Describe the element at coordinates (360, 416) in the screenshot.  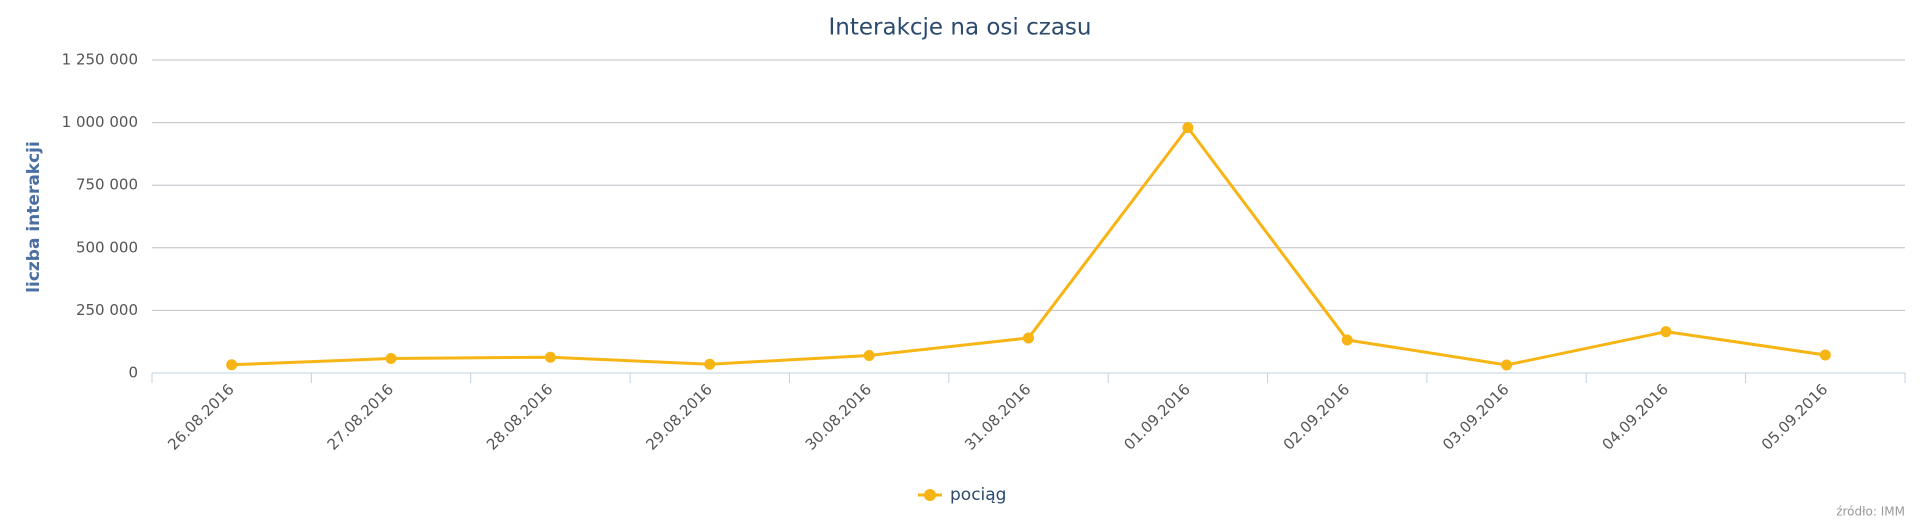
I see `x-tick-label: 27.08.2016` at that location.